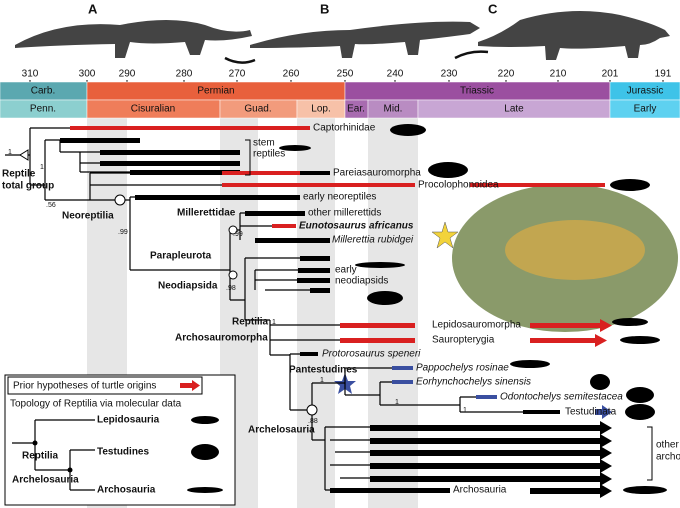 The image size is (680, 508). Describe the element at coordinates (93, 8) in the screenshot. I see `panel-label: A` at that location.